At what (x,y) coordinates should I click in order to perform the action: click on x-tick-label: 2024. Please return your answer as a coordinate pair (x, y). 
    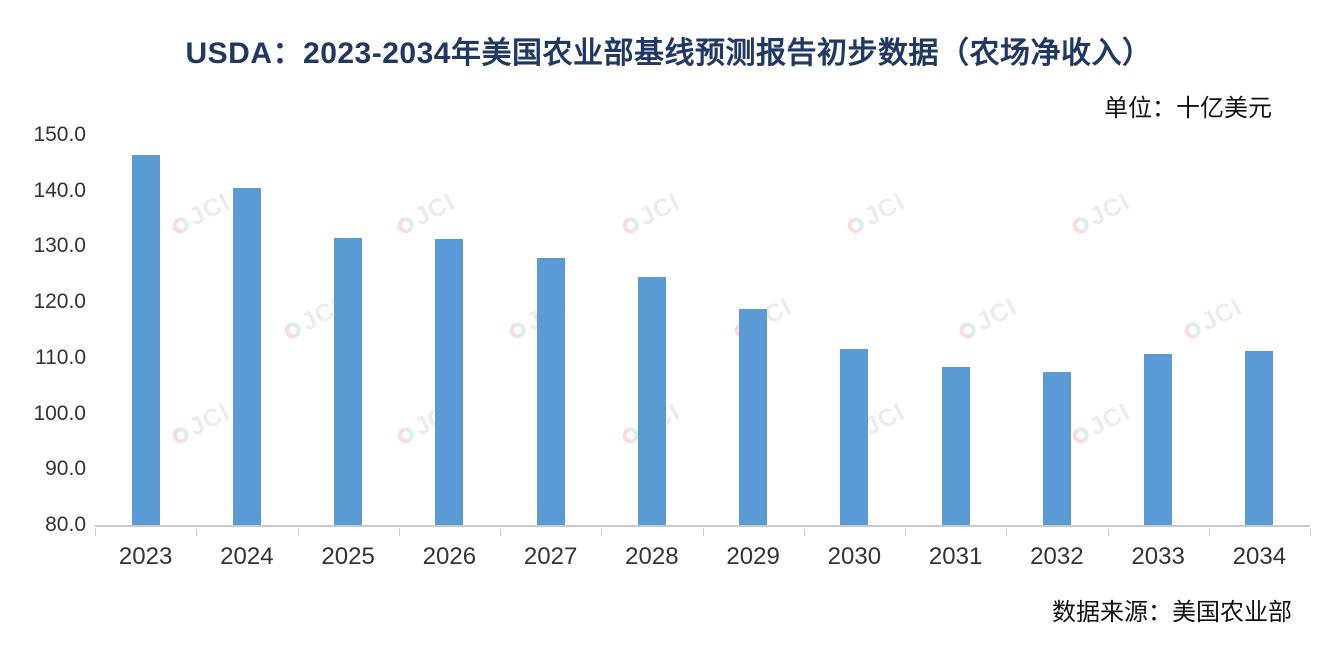
    Looking at the image, I should click on (247, 556).